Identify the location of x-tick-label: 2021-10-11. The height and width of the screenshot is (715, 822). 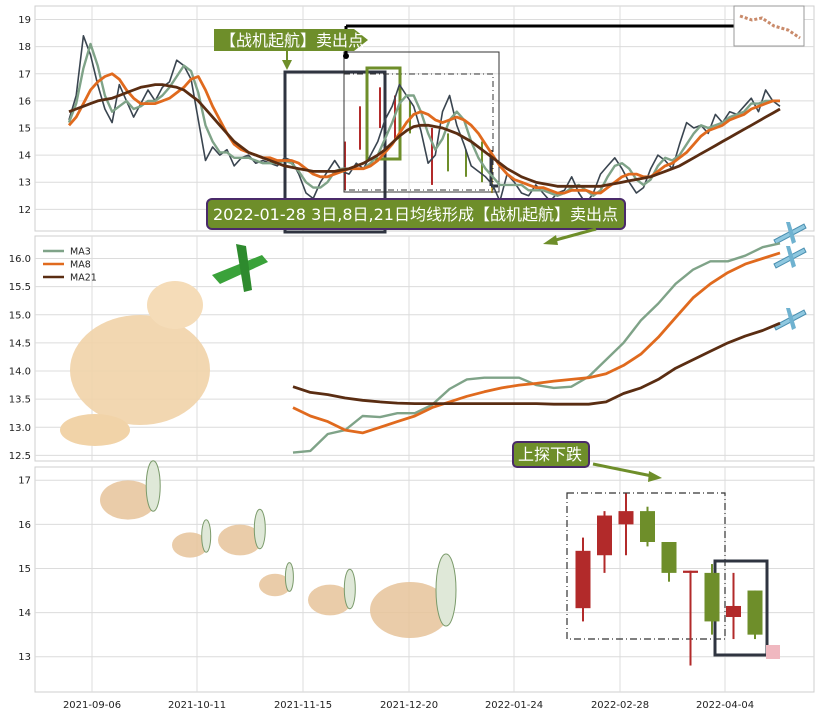
(197, 705).